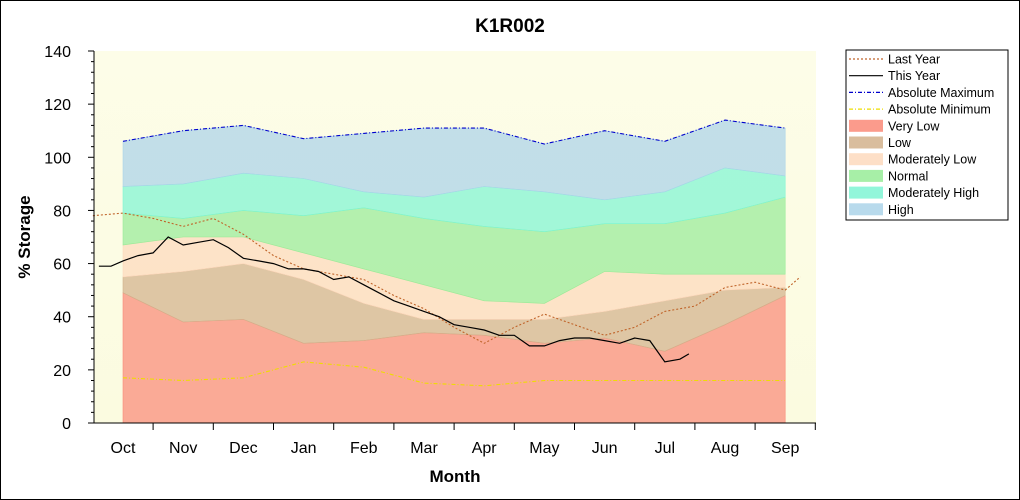  I want to click on legend-normal-label: Normal, so click(908, 176).